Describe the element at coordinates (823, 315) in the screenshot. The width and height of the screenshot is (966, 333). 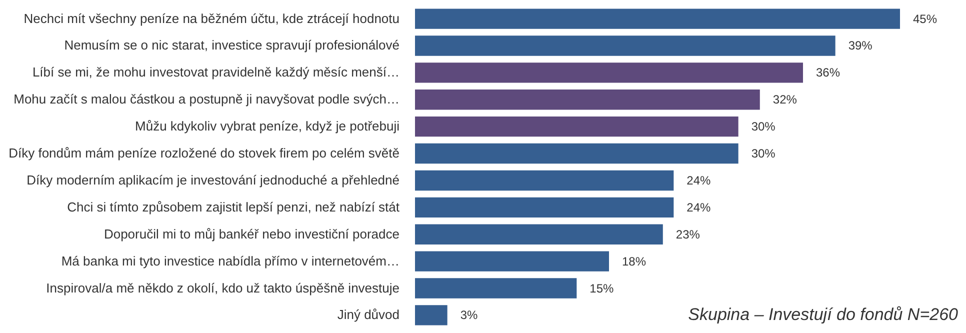
I see `annotation: Skupina – Investují do fondů N=260` at that location.